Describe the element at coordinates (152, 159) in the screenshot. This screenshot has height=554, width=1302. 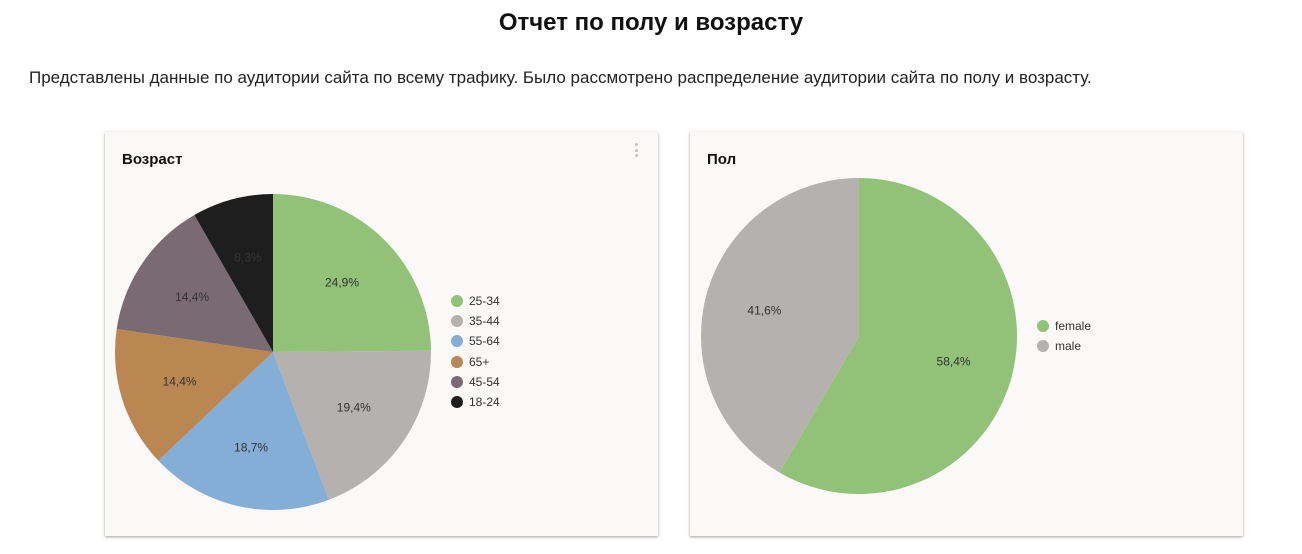
I see `age-chart-title: Возраст` at that location.